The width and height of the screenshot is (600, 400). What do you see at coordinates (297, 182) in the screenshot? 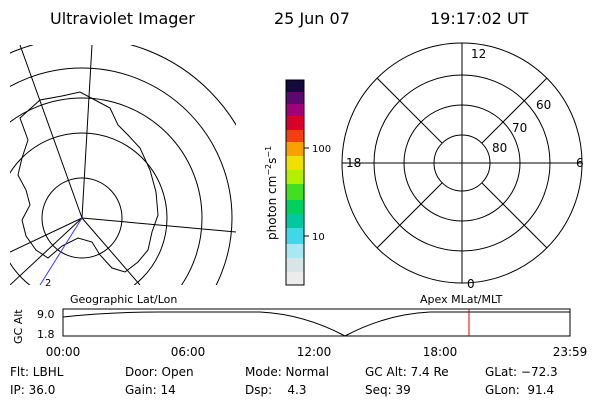
I see `colorbar` at bounding box center [297, 182].